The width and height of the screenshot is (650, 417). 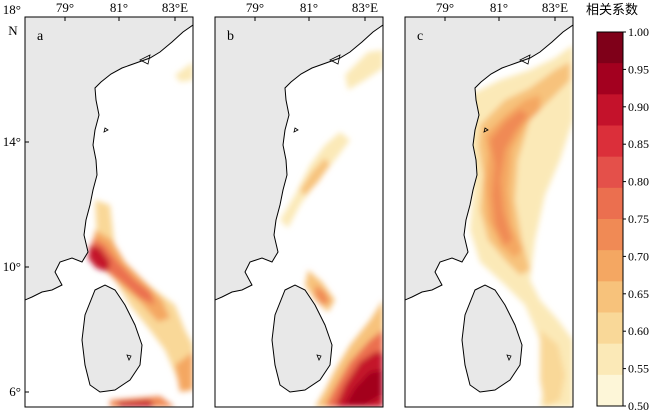 What do you see at coordinates (492, 338) in the screenshot?
I see `land-srilanka-c` at bounding box center [492, 338].